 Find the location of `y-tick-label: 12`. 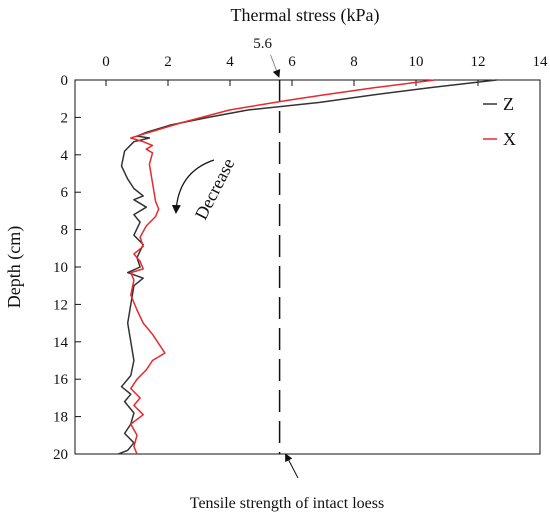

y-tick-label: 12 is located at coordinates (60, 305).